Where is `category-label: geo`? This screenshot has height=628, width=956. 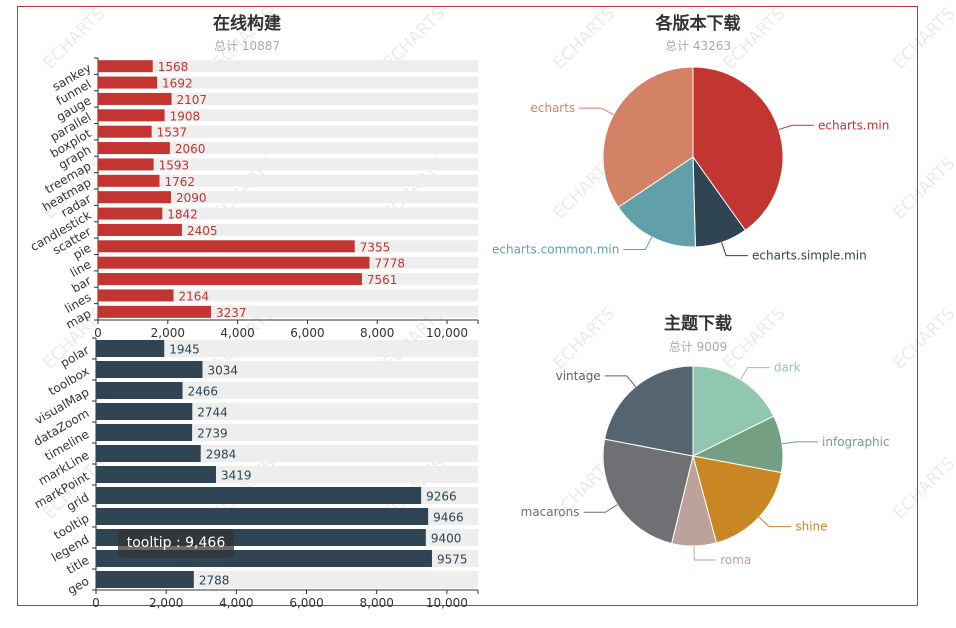
category-label: geo is located at coordinates (78, 585).